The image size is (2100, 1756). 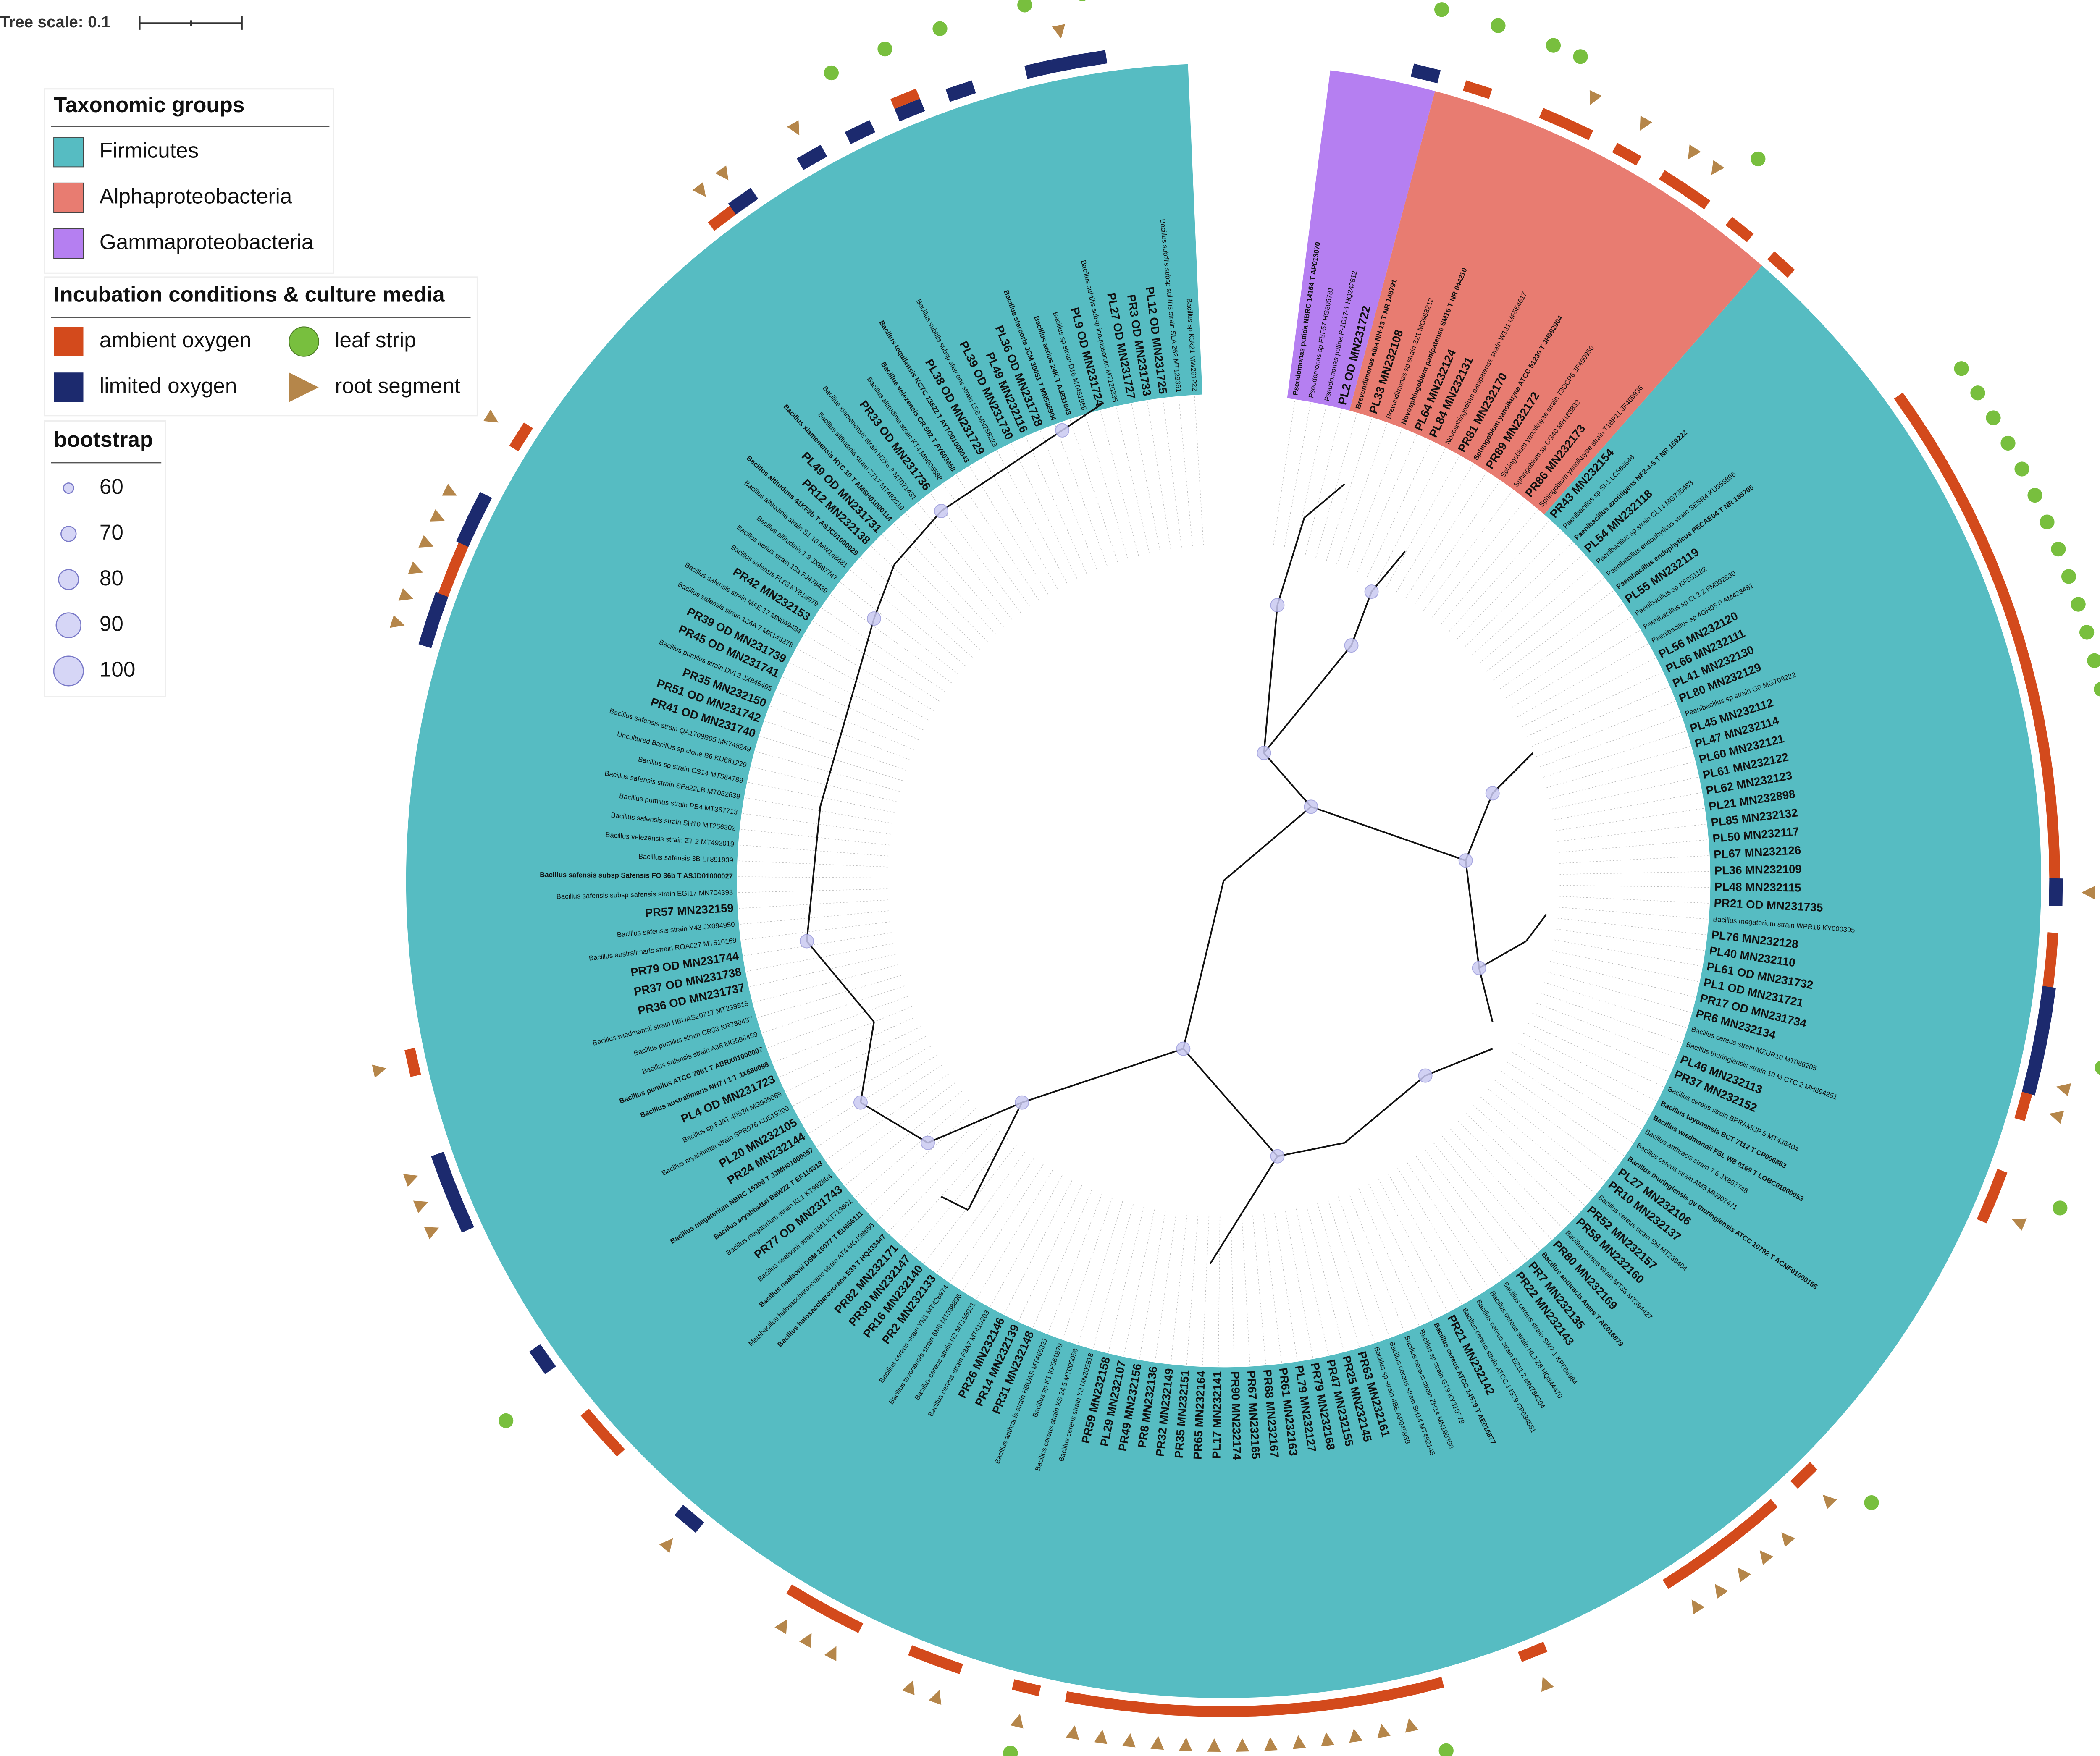 What do you see at coordinates (375, 340) in the screenshot?
I see `legend-label: leaf strip` at bounding box center [375, 340].